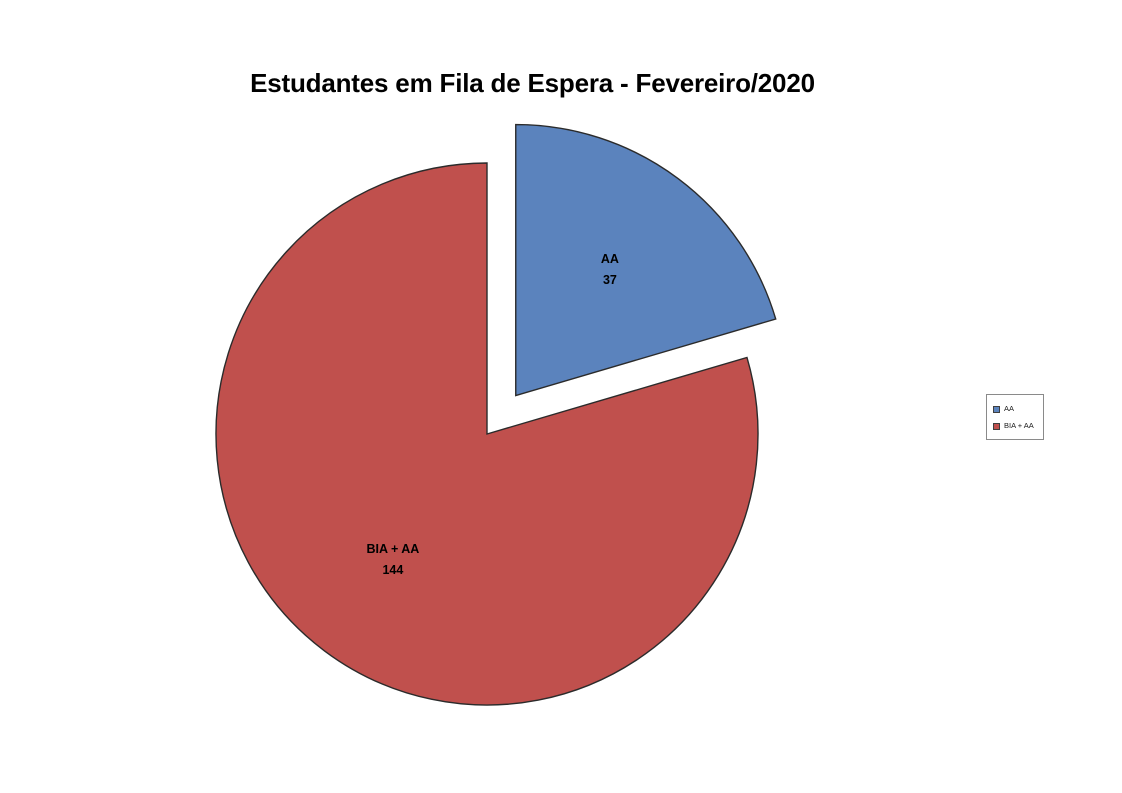 The width and height of the screenshot is (1122, 793). Describe the element at coordinates (1009, 409) in the screenshot. I see `legend-label-aa: AA` at that location.